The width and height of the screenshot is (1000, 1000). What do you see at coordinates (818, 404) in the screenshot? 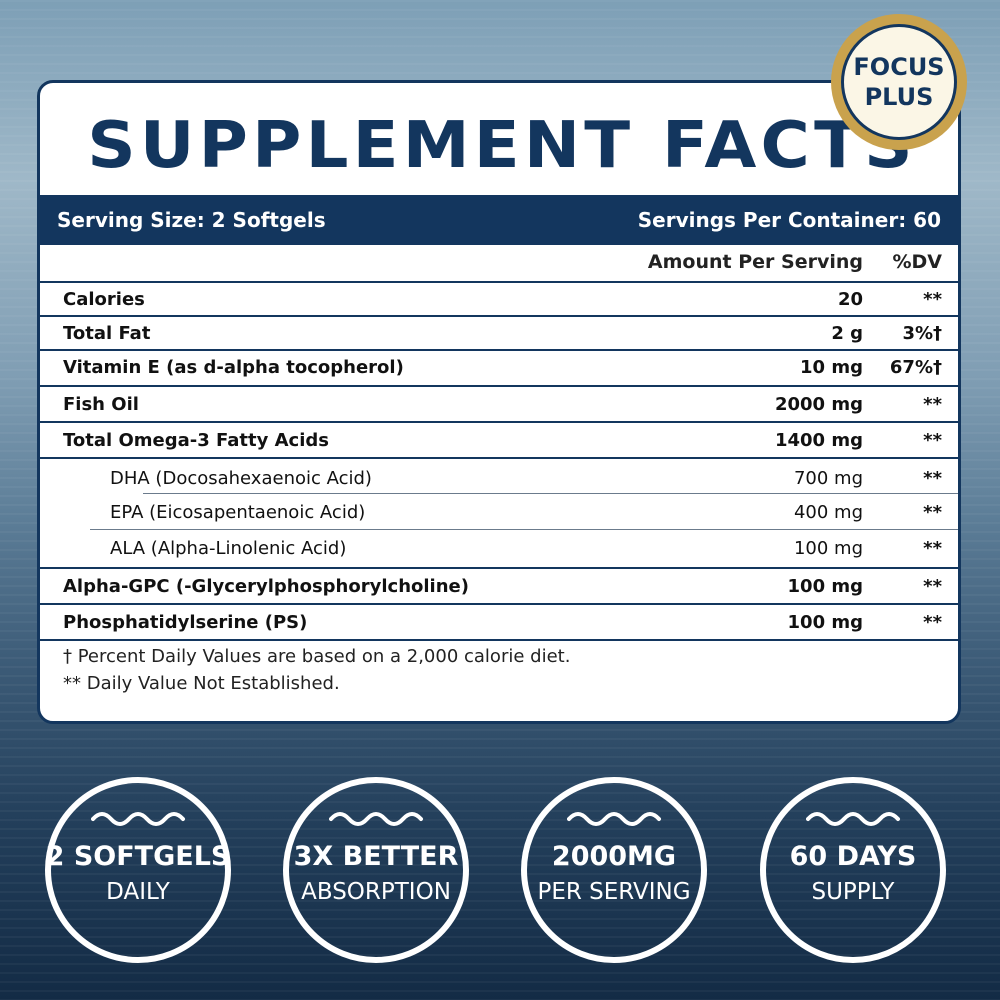
I see `nutrient-amount: 2000 mg` at bounding box center [818, 404].